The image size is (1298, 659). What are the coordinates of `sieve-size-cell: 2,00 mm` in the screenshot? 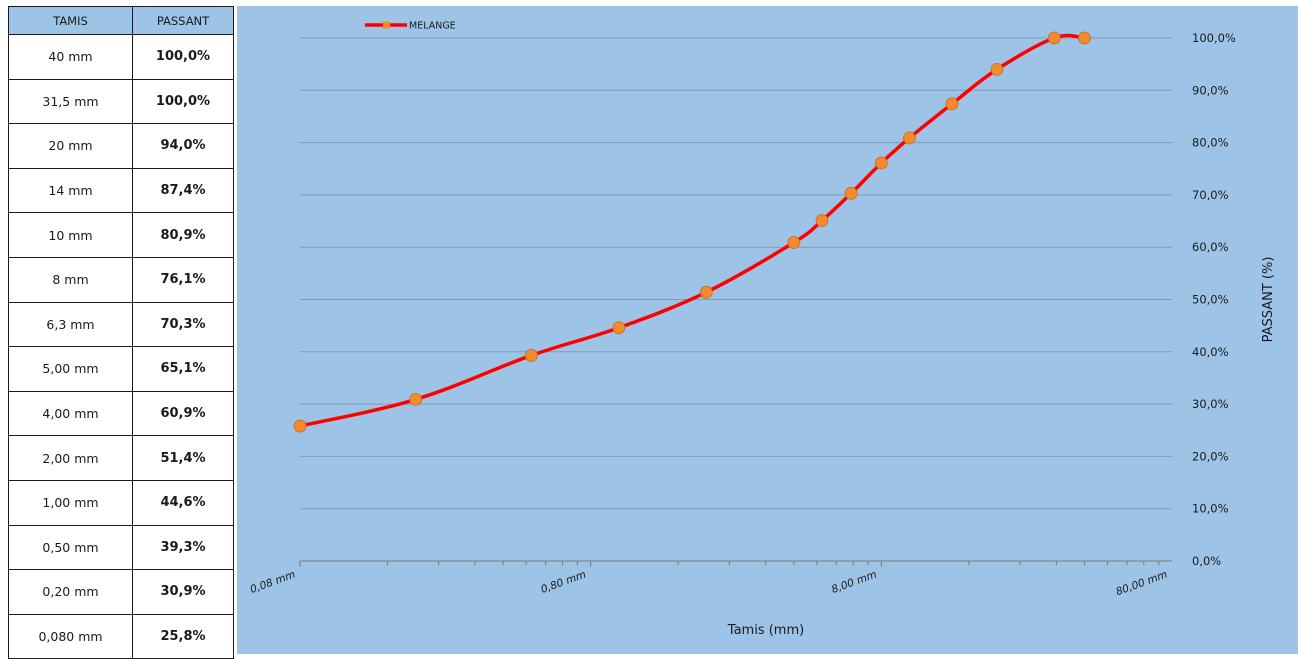 It's located at (70, 458).